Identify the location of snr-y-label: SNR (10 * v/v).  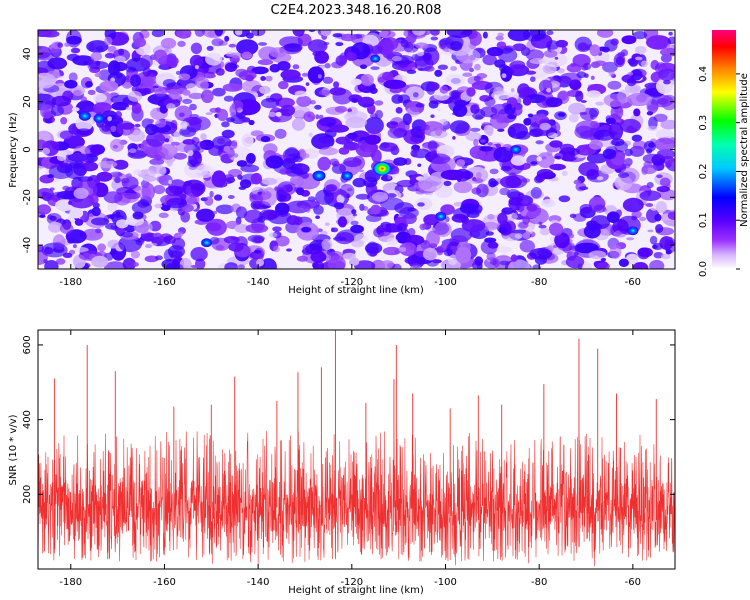
(13, 449).